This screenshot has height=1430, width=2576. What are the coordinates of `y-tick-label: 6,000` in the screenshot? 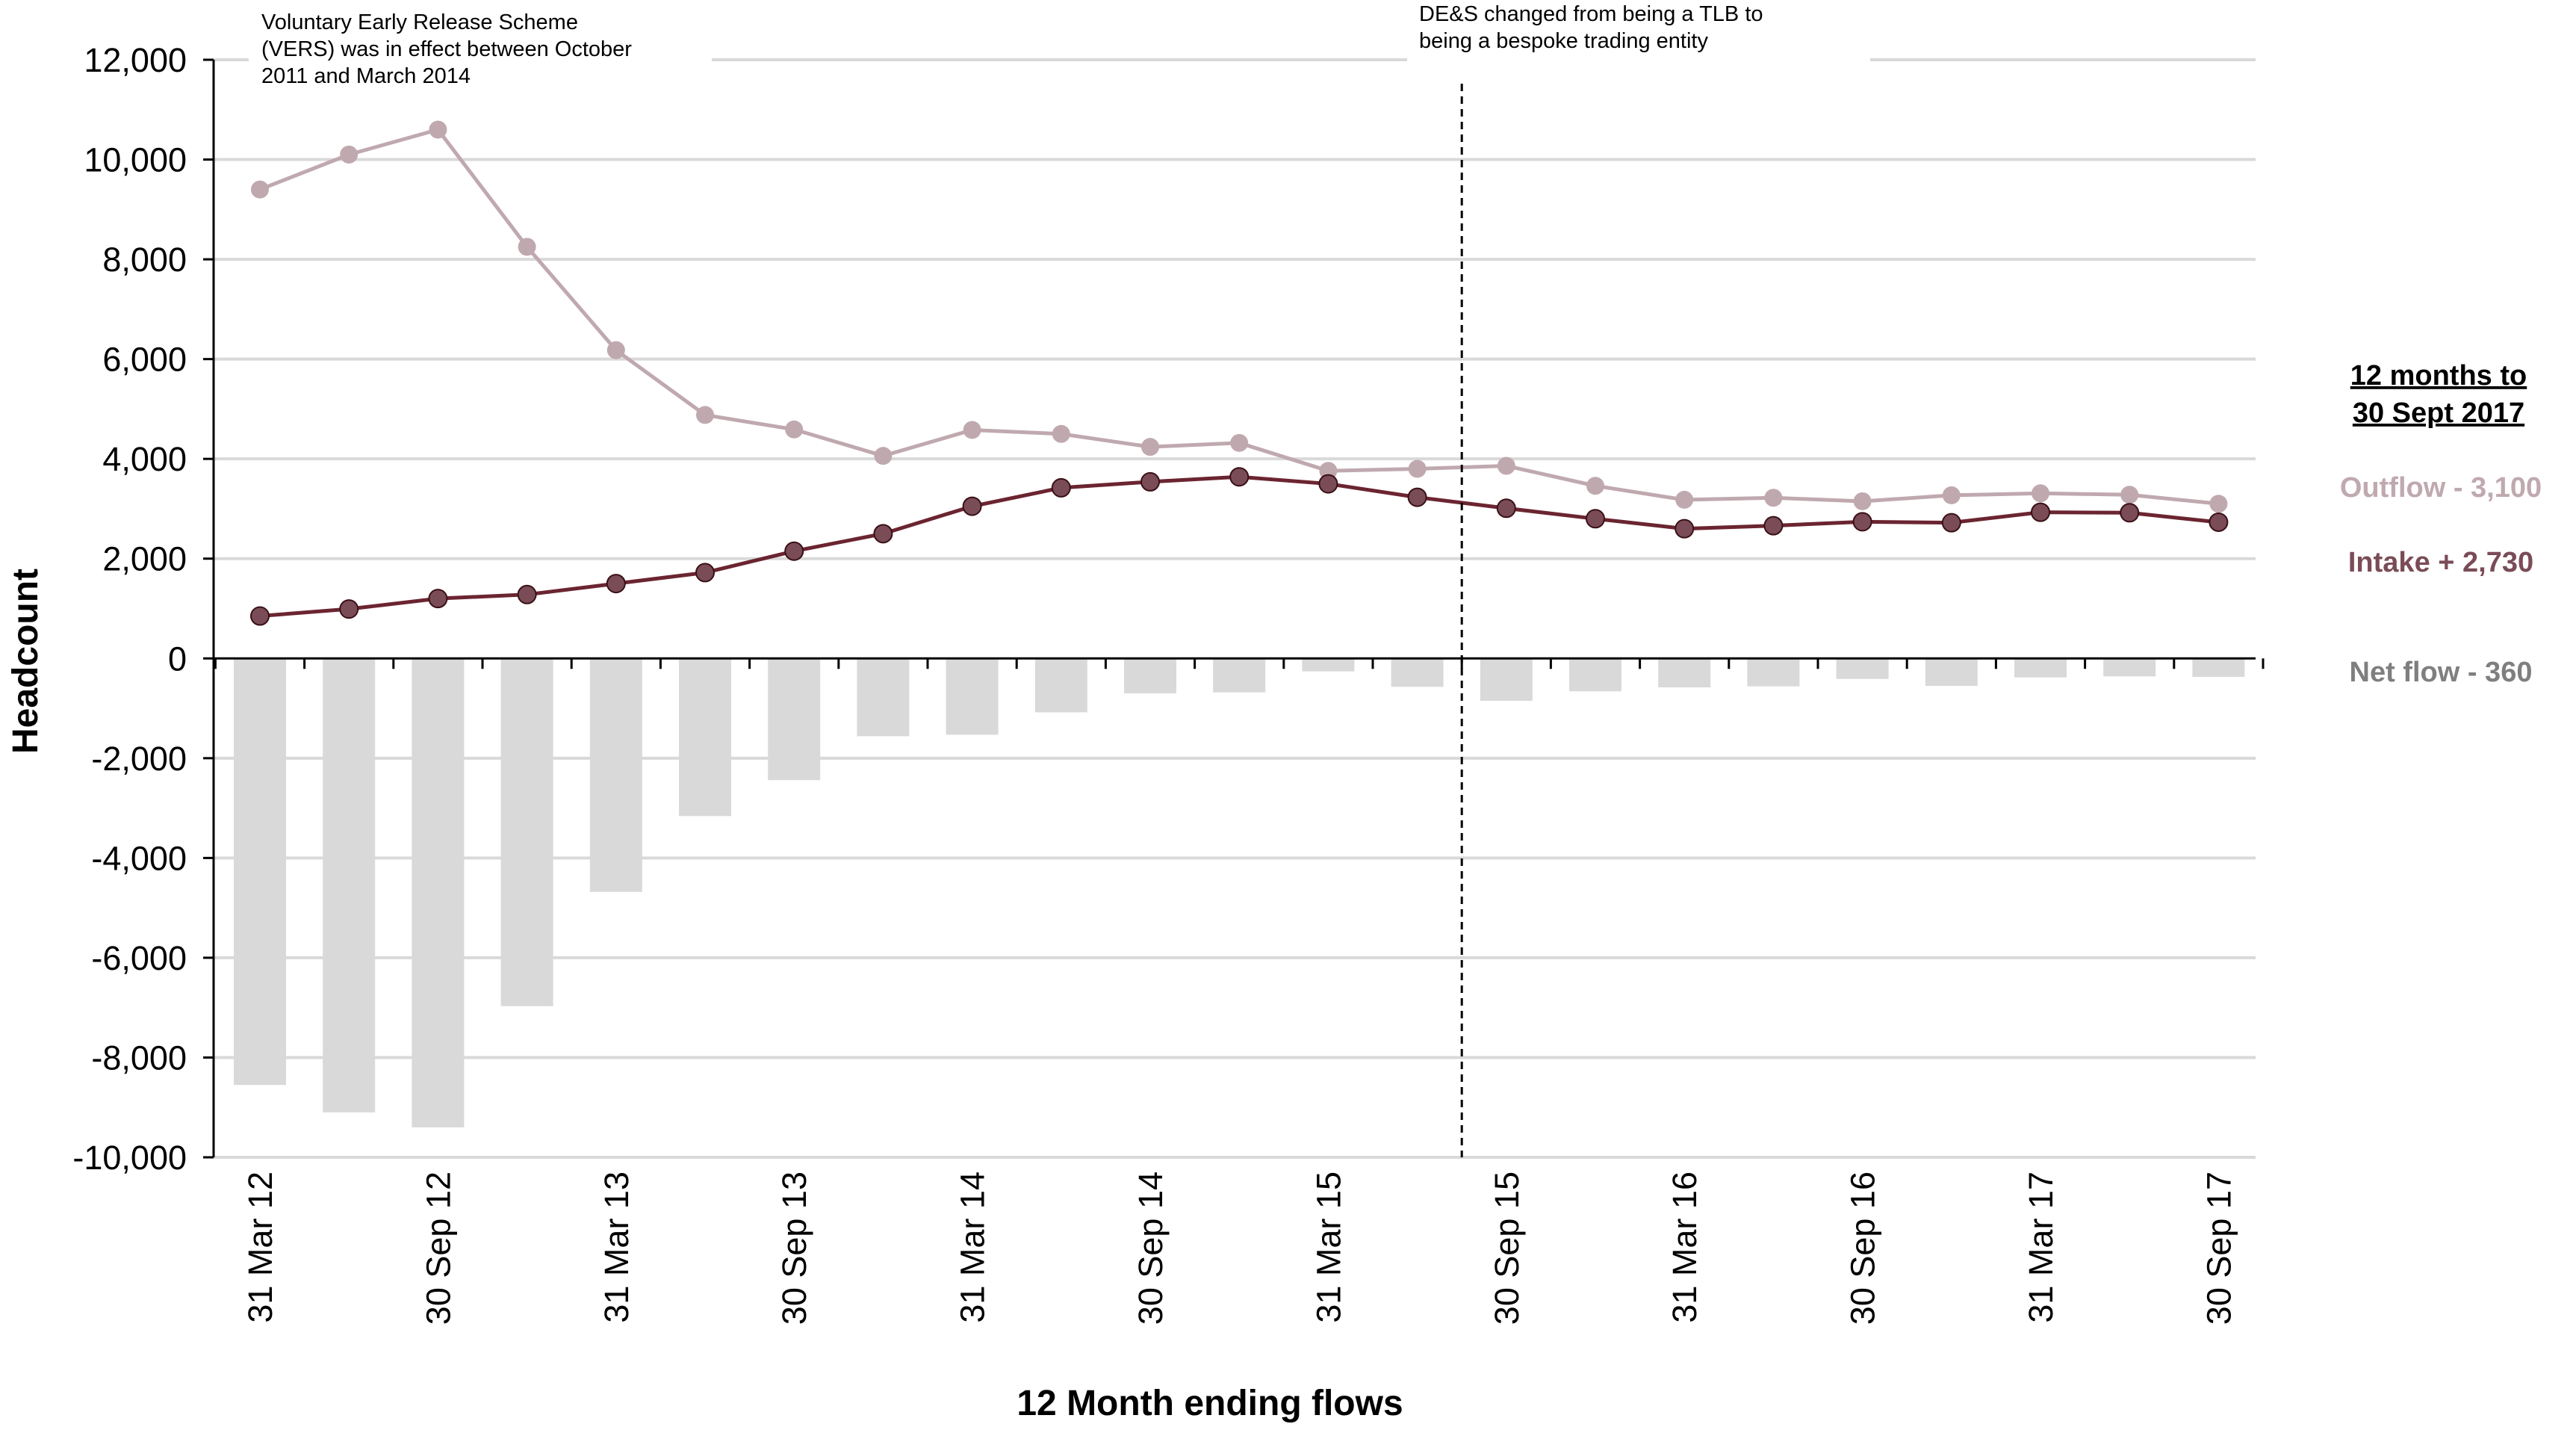 It's located at (144, 360).